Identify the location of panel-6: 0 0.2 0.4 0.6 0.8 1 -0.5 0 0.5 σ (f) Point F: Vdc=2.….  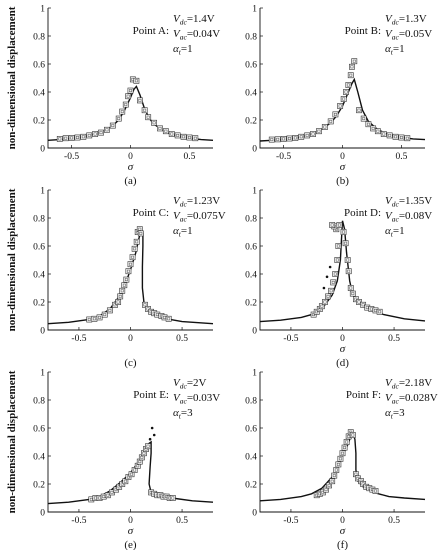
(341, 459).